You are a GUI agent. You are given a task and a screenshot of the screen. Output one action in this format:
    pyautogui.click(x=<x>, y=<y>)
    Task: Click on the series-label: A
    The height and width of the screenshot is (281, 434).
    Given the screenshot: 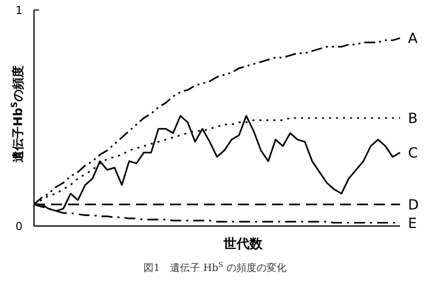 What is the action you would take?
    pyautogui.click(x=413, y=39)
    